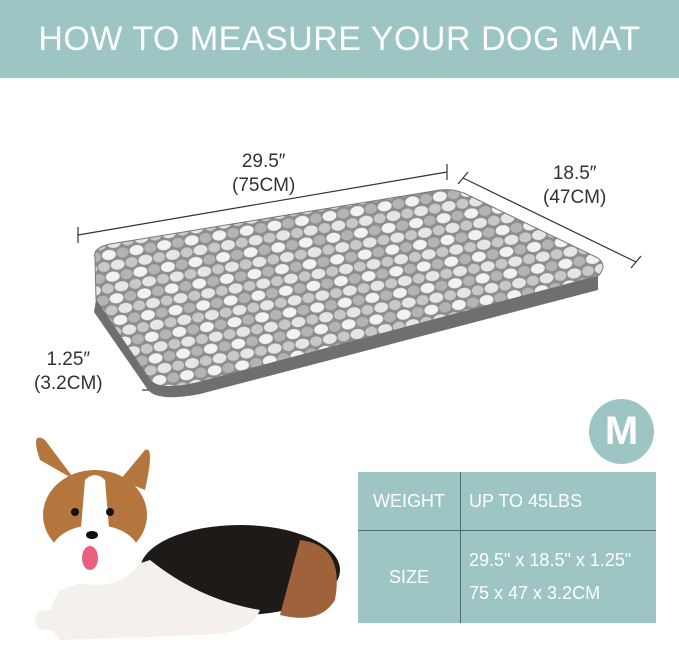  I want to click on width-label: 18.5″ (47CM), so click(574, 186).